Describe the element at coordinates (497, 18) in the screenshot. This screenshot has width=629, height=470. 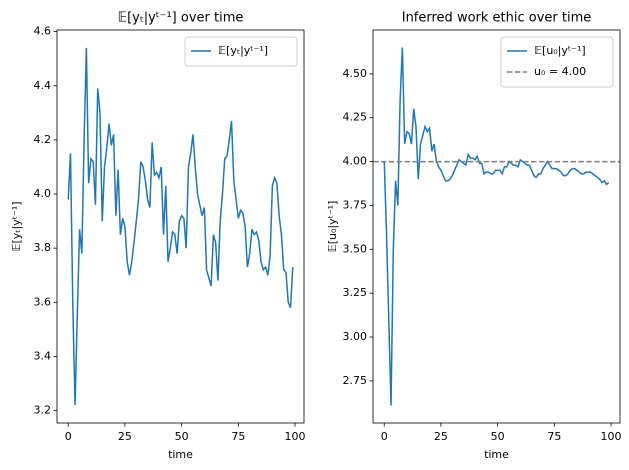
I see `subplot-title: Inferred work ethic over time` at that location.